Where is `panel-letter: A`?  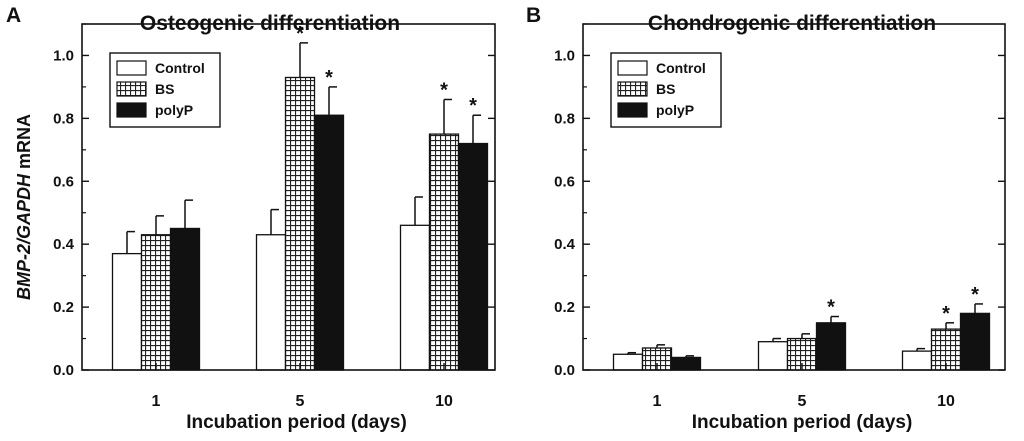
panel-letter: A is located at coordinates (13, 15).